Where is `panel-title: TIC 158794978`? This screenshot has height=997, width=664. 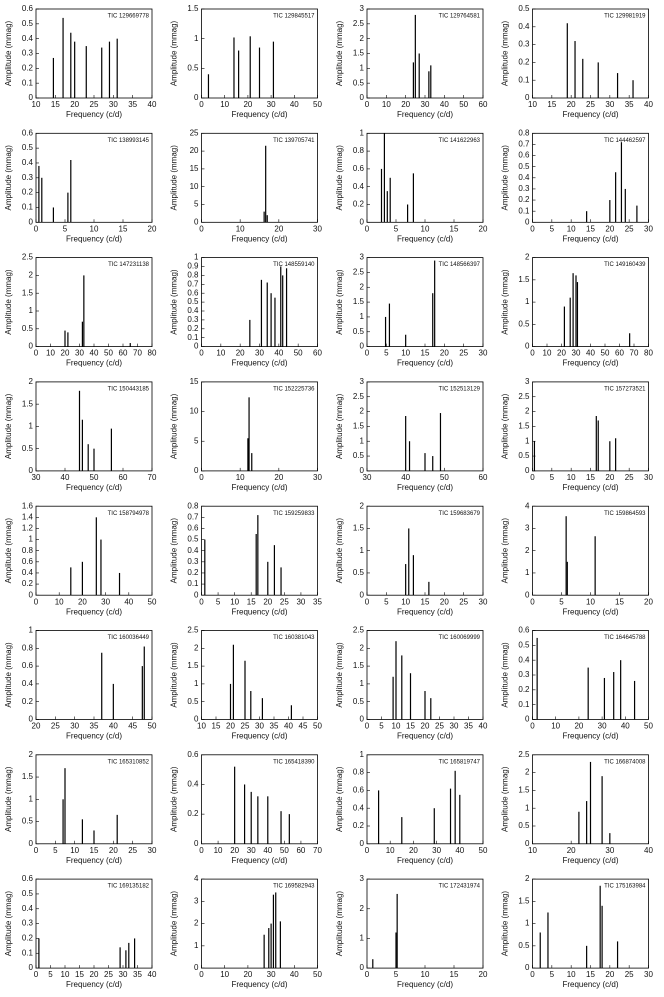 panel-title: TIC 158794978 is located at coordinates (129, 514).